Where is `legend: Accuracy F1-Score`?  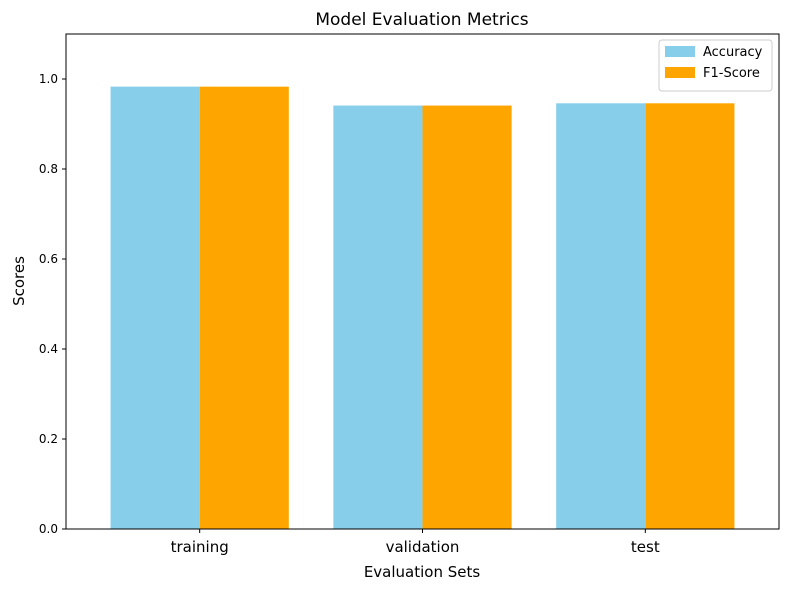
legend: Accuracy F1-Score is located at coordinates (715, 65).